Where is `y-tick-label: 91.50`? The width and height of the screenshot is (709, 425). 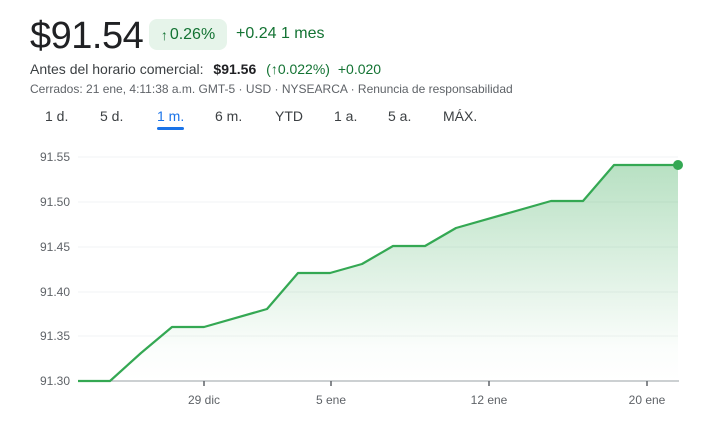
y-tick-label: 91.50 is located at coordinates (54, 202).